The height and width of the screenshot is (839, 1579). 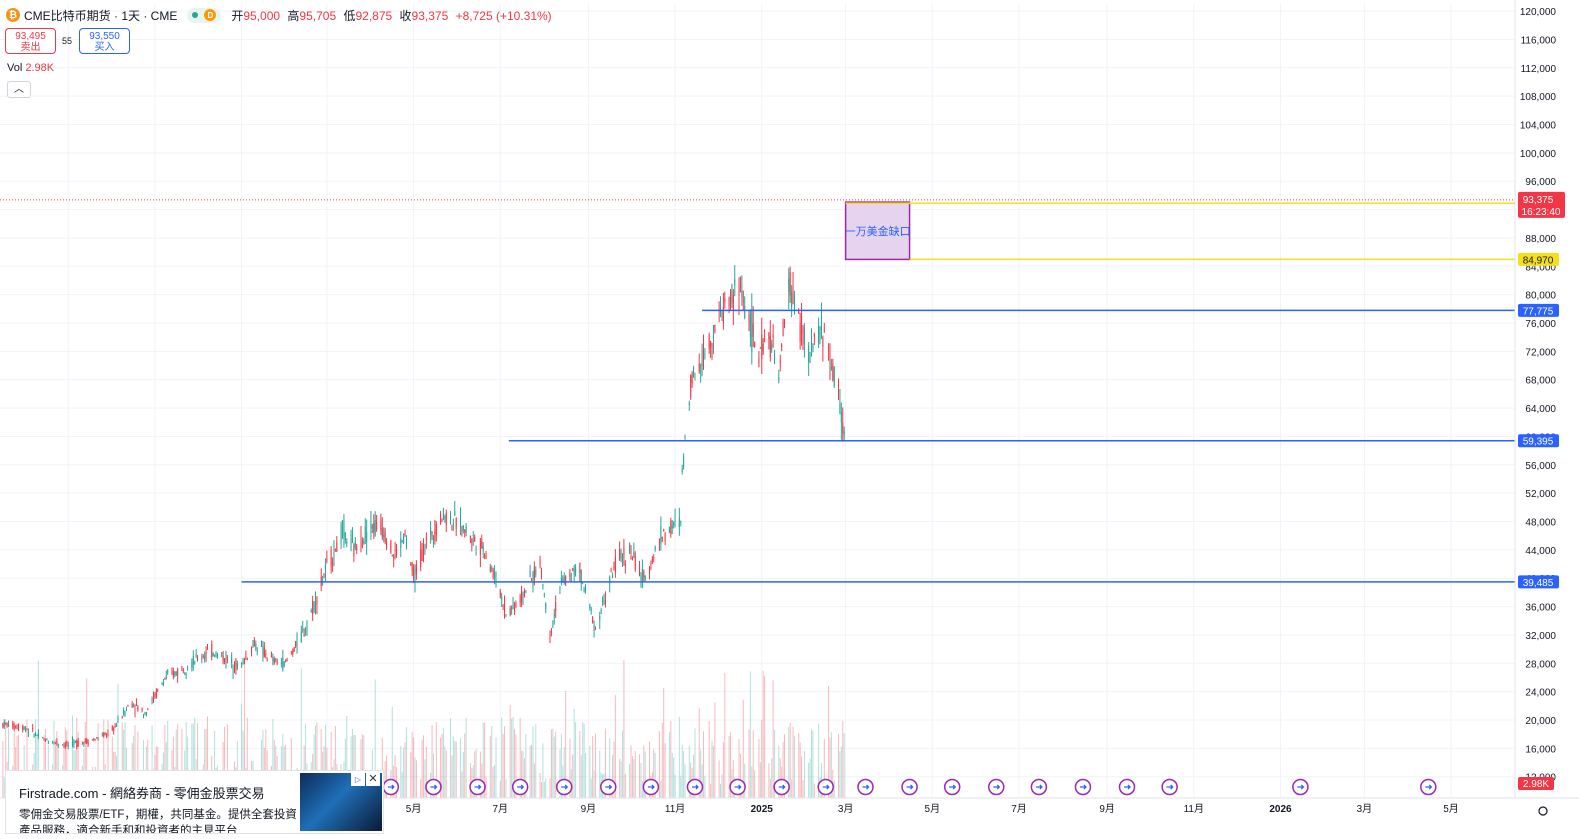 What do you see at coordinates (1540, 551) in the screenshot?
I see `y-tick-label: 44,000` at bounding box center [1540, 551].